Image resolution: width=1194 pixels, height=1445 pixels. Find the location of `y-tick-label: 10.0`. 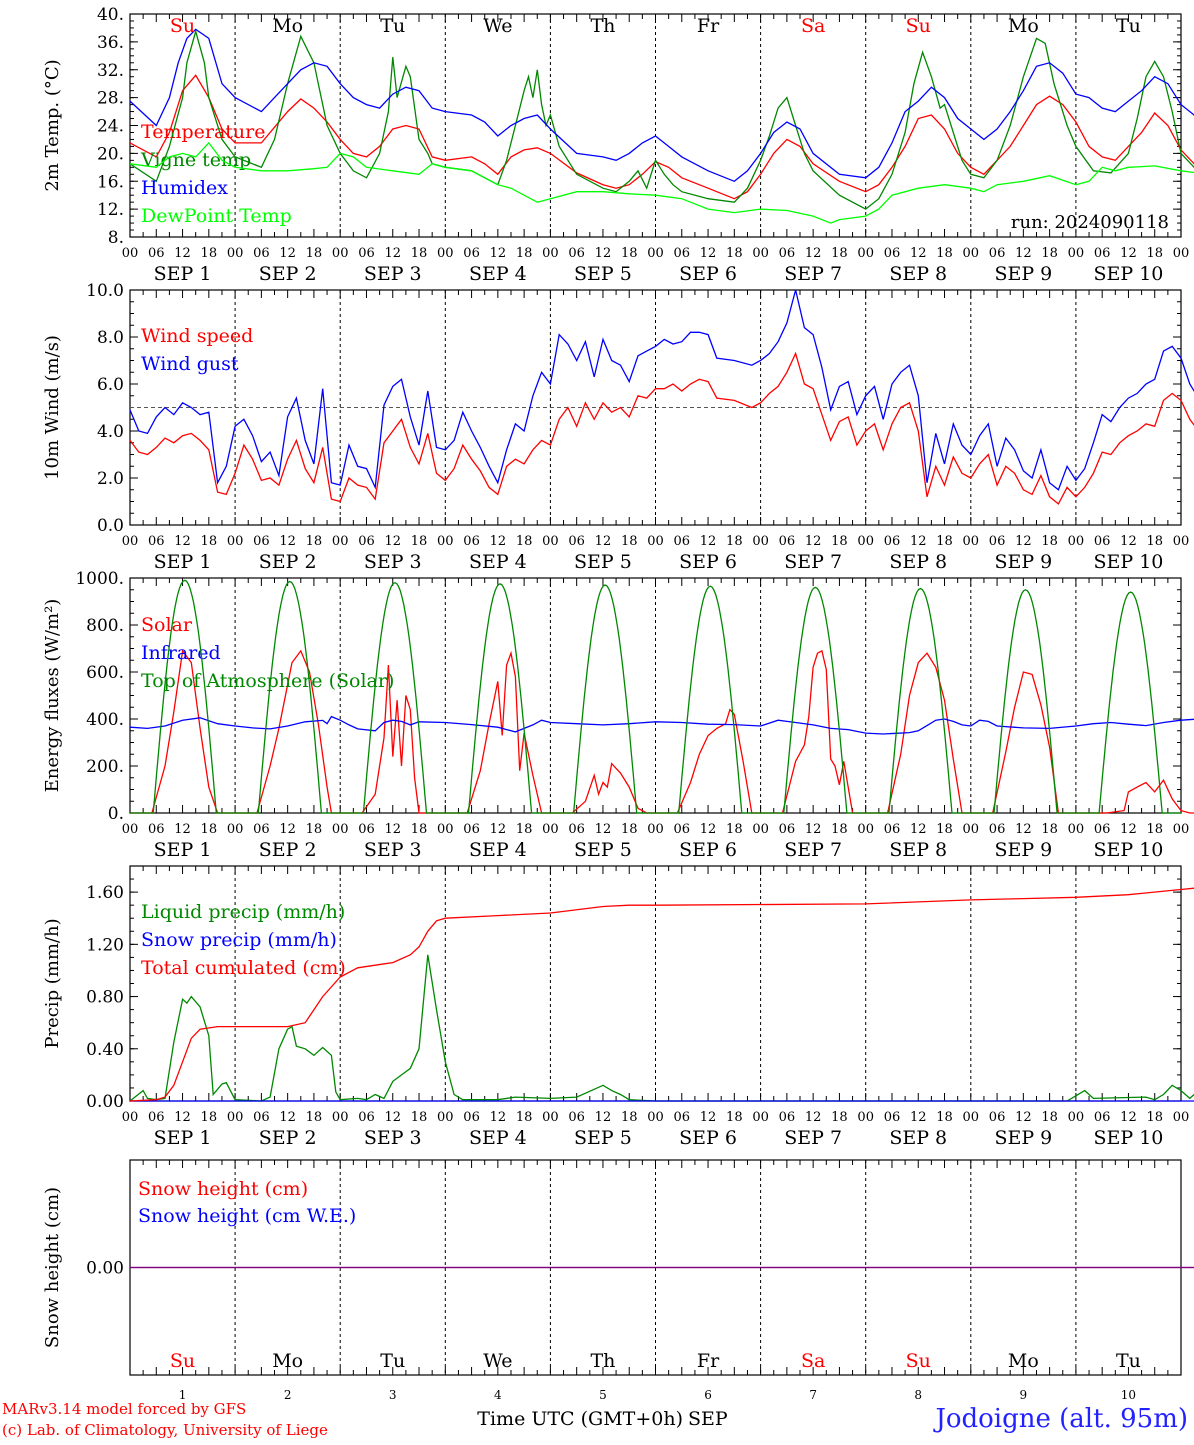

y-tick-label: 10.0 is located at coordinates (105, 291).